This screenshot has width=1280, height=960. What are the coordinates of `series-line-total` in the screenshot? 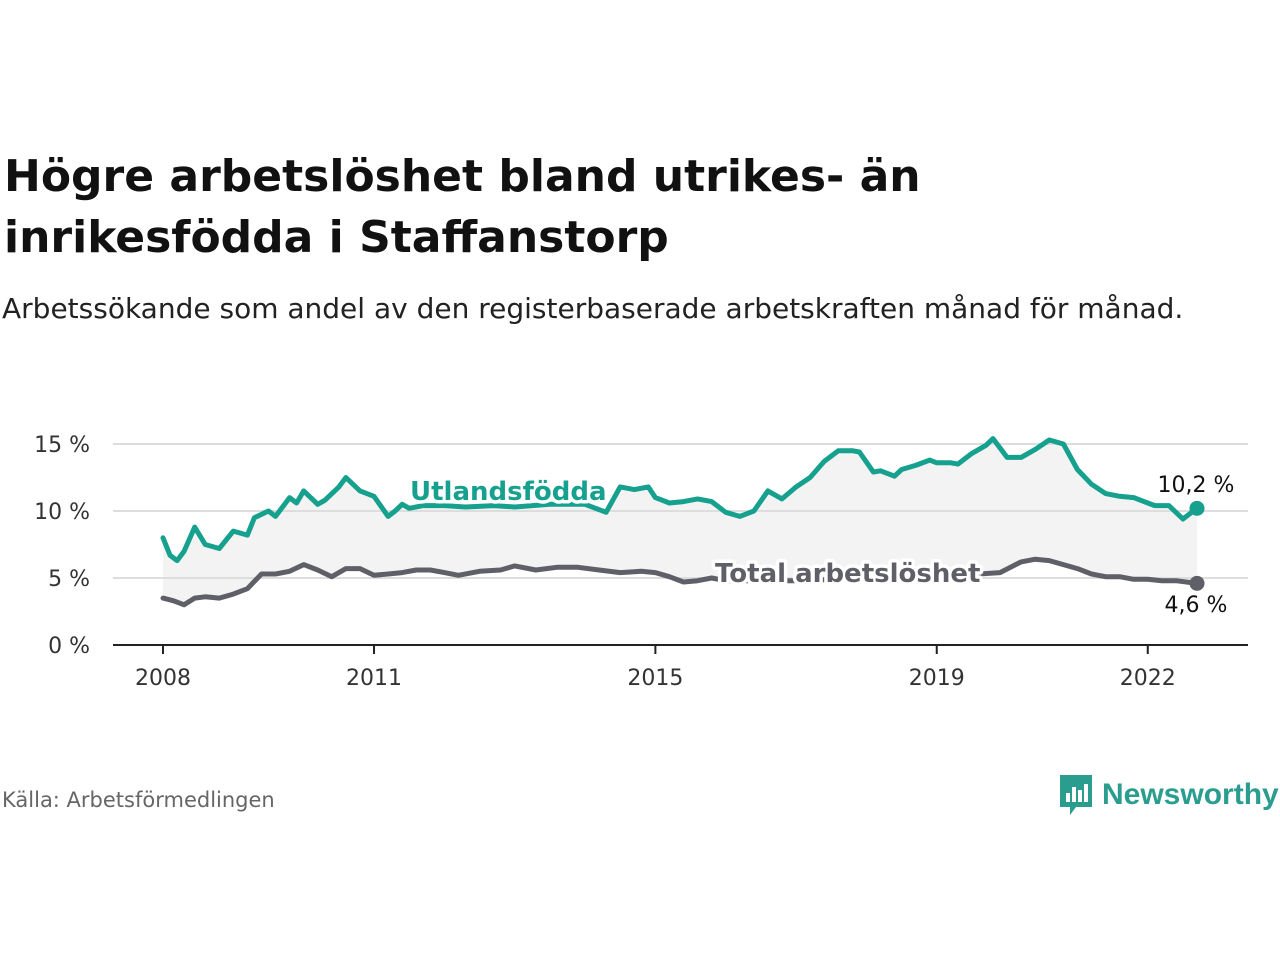 It's located at (680, 582).